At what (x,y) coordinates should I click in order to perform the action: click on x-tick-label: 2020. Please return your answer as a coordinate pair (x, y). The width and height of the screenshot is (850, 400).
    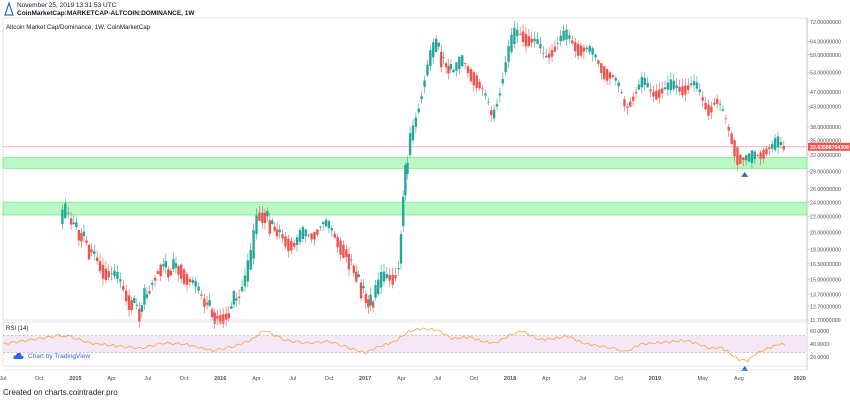
    Looking at the image, I should click on (800, 379).